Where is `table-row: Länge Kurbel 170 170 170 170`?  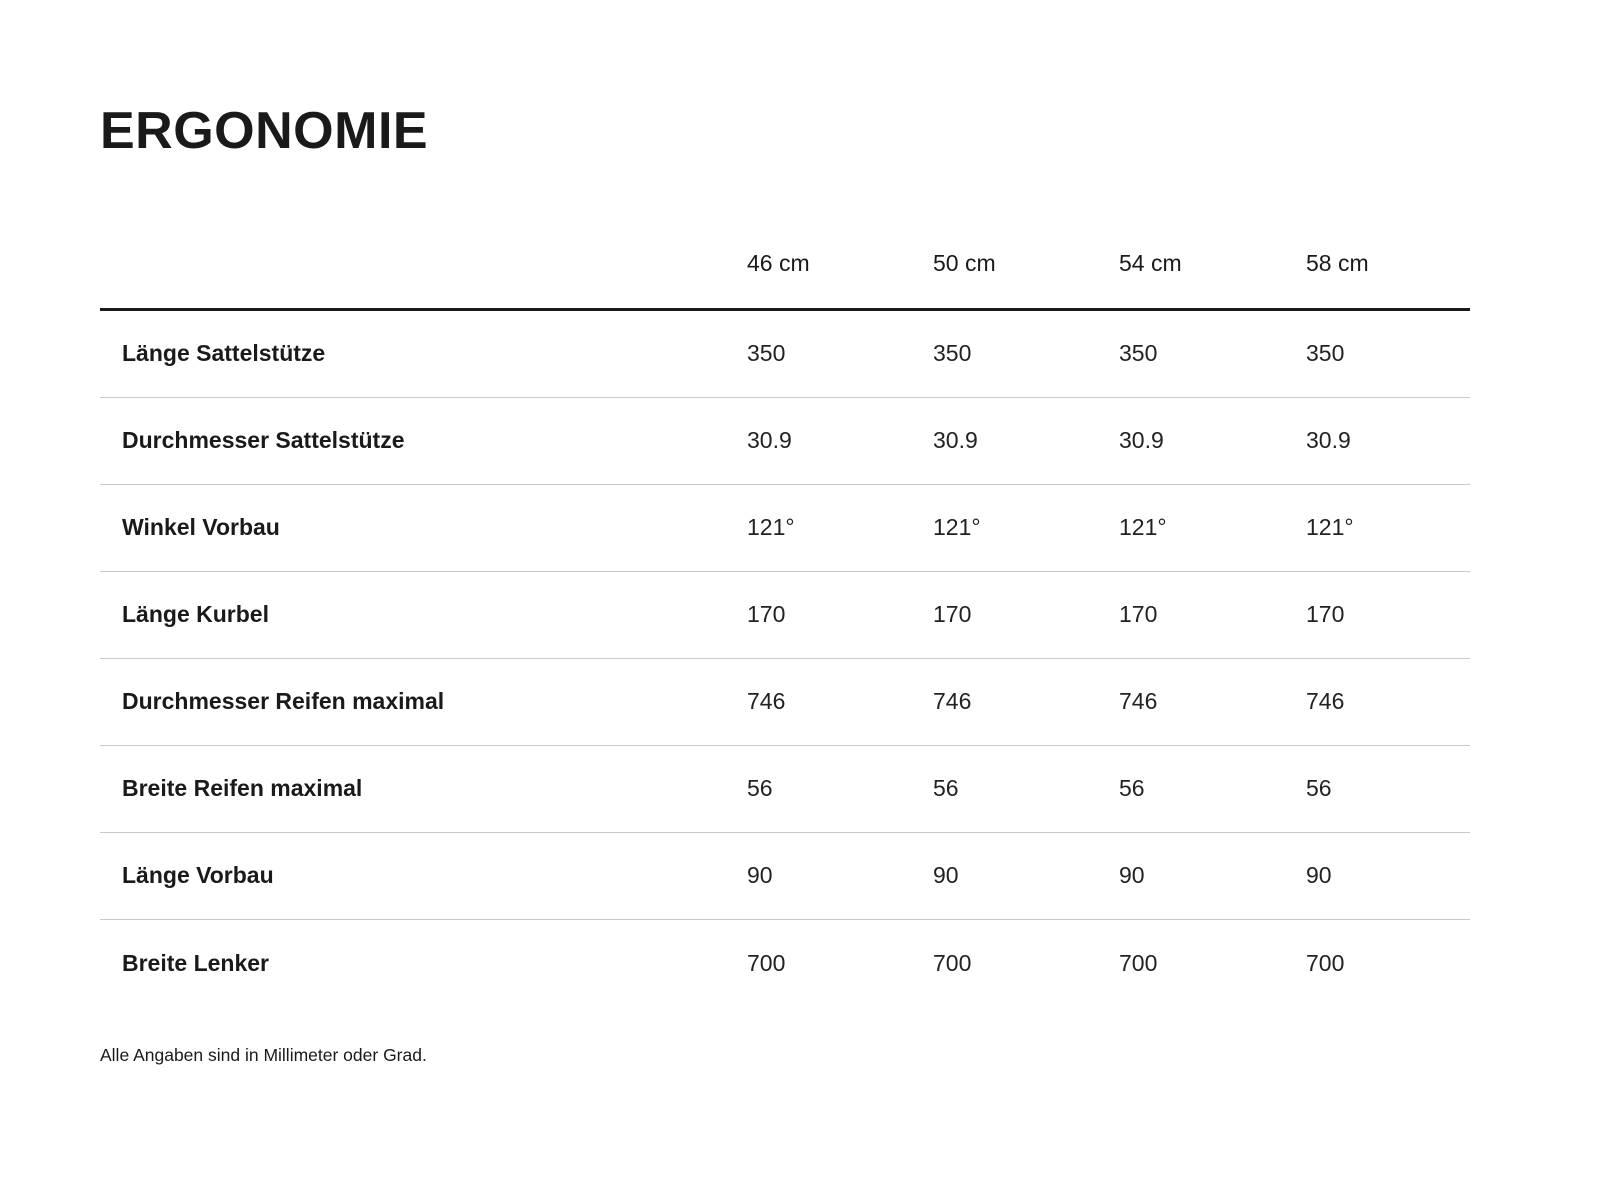 table-row: Länge Kurbel 170 170 170 170 is located at coordinates (785, 615).